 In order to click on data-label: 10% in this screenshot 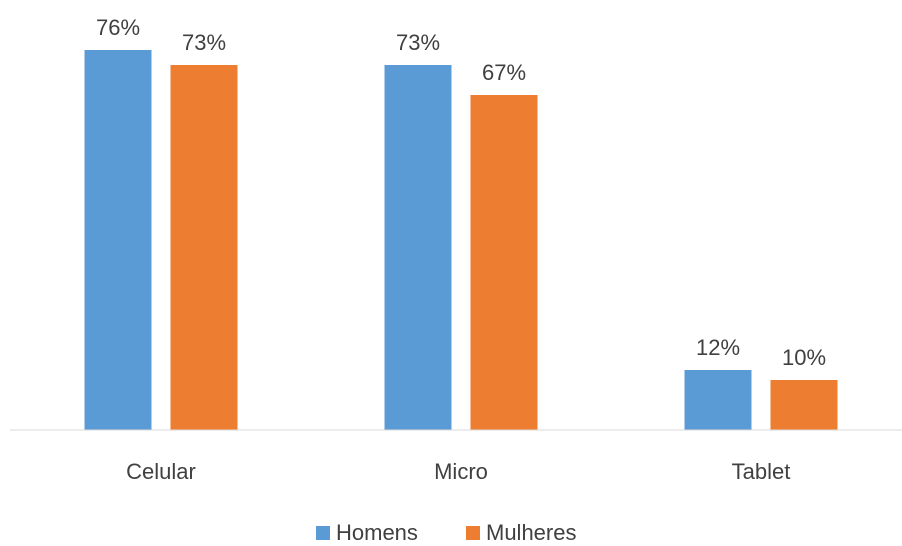, I will do `click(804, 357)`.